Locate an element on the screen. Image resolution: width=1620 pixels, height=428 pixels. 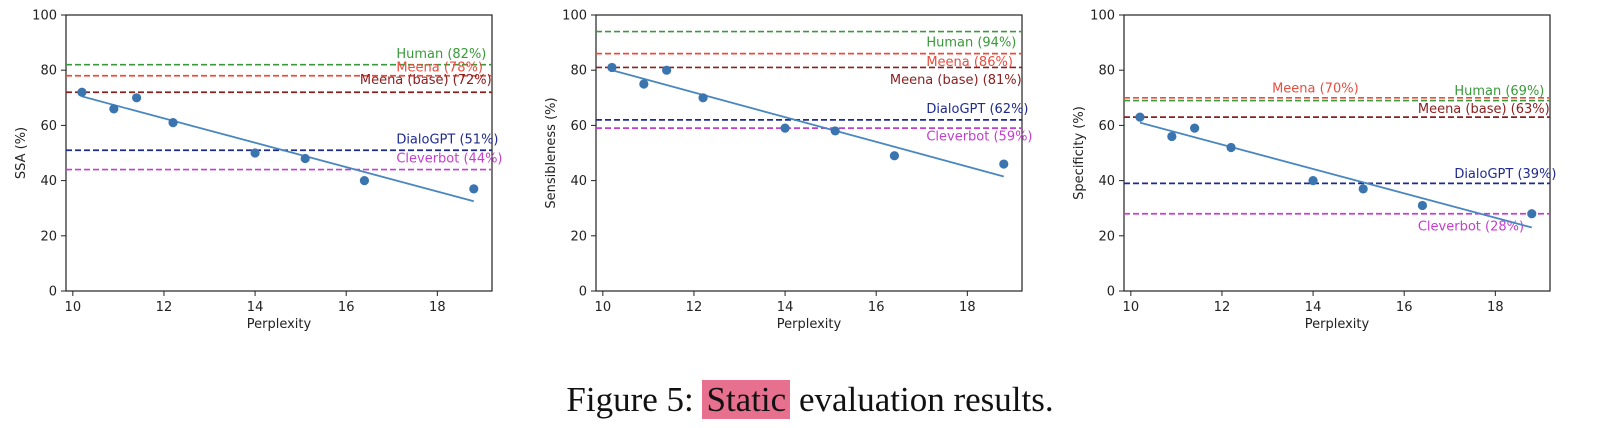
reference-label: Meena (base) (81%) is located at coordinates (956, 80).